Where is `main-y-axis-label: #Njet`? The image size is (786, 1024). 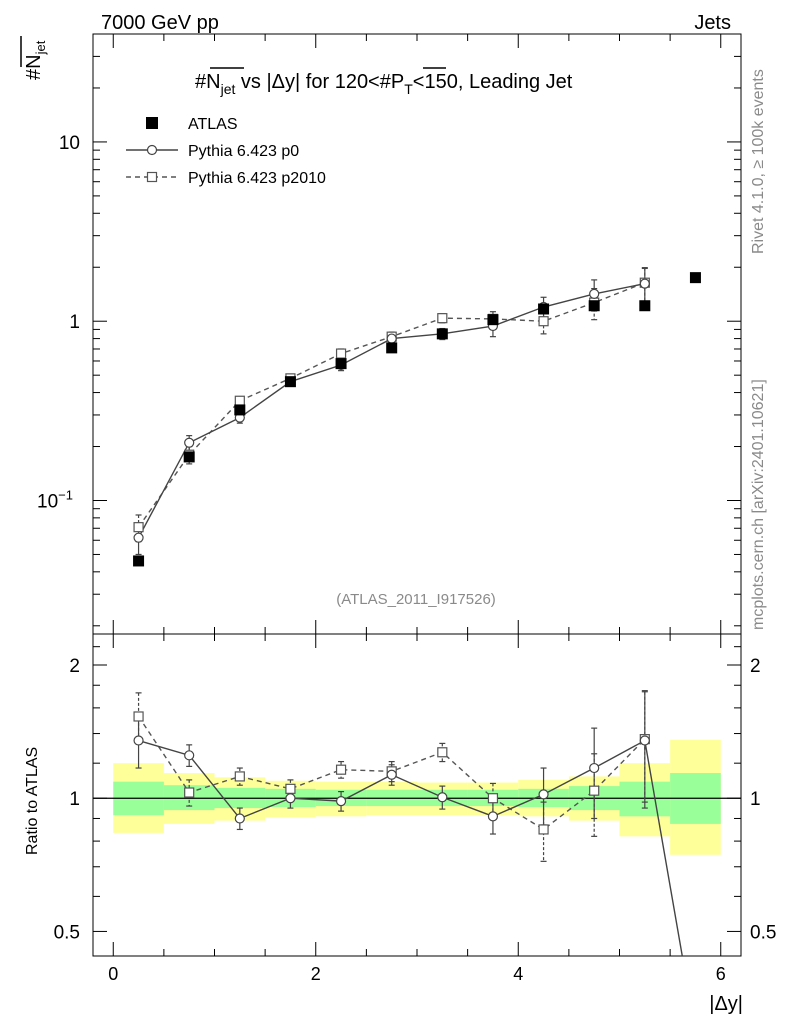
main-y-axis-label: #Njet is located at coordinates (34, 58).